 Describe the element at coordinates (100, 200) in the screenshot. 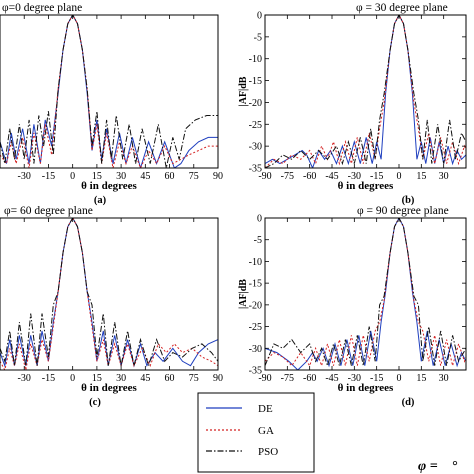

I see `plot-caption: (a)` at that location.